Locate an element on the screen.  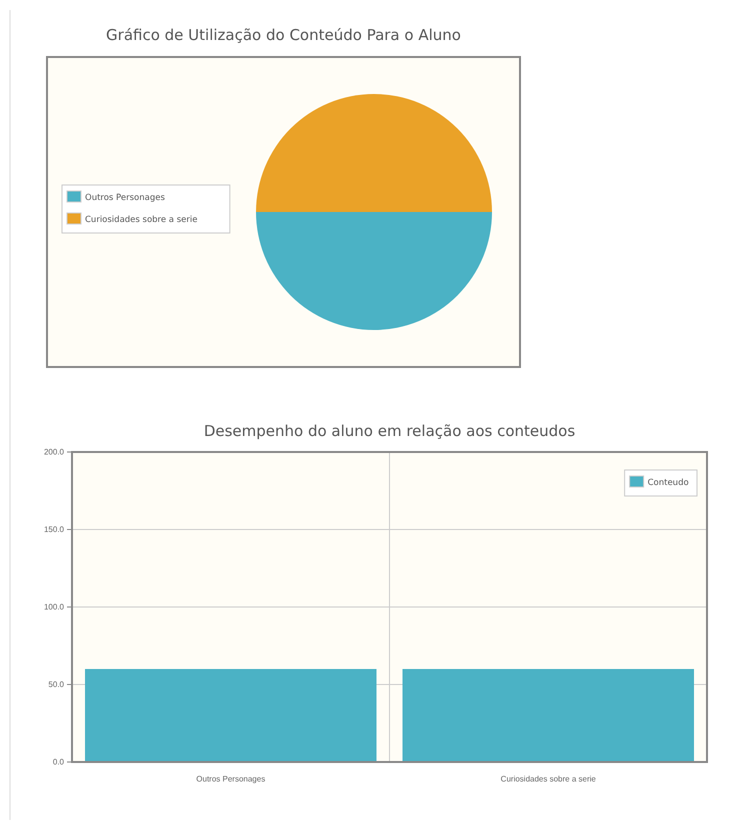
y-tick-label: 150.0 is located at coordinates (54, 529).